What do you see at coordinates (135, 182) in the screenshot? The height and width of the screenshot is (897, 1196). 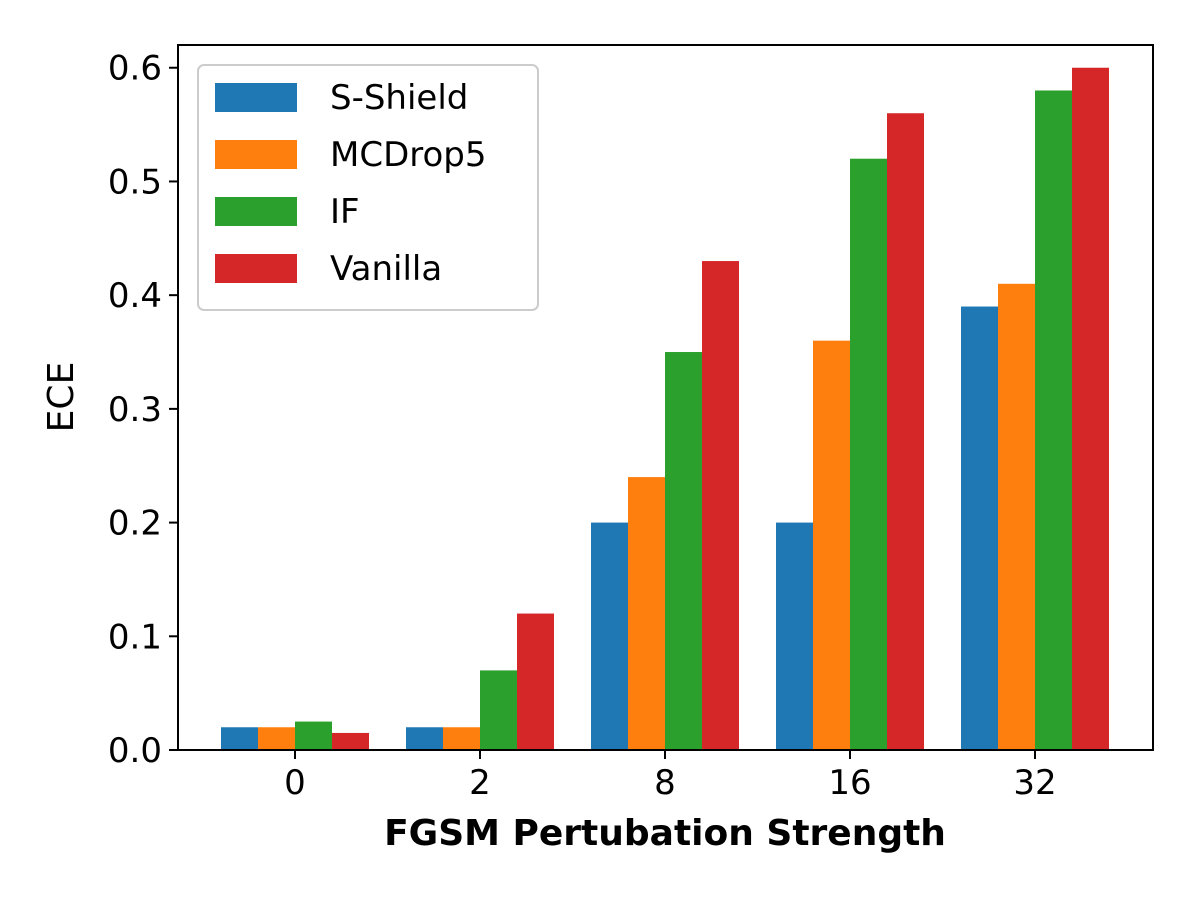 I see `y-tick-label: 0.5` at bounding box center [135, 182].